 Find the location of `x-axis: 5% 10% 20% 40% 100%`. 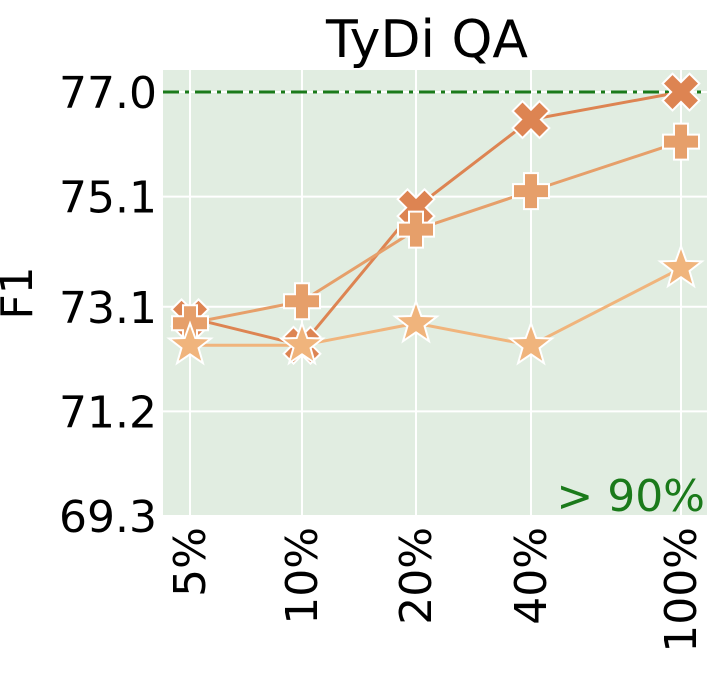

x-axis: 5% 10% 20% 40% 100% is located at coordinates (436, 590).